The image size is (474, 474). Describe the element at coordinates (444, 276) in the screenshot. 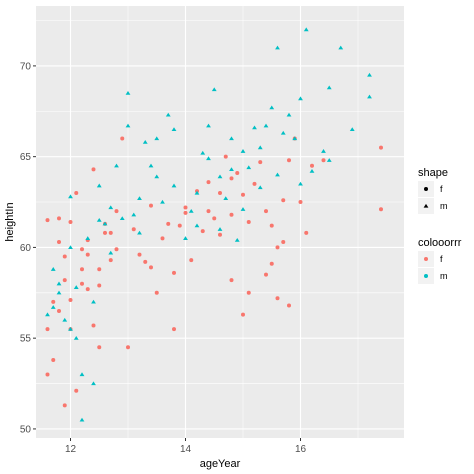

I see `legend-color-label: m` at that location.